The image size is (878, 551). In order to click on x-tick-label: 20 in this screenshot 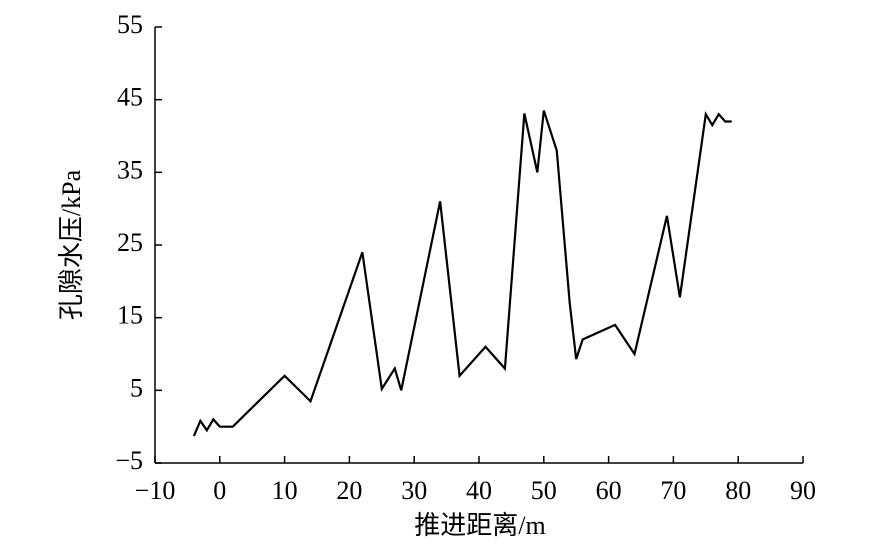, I will do `click(349, 490)`.